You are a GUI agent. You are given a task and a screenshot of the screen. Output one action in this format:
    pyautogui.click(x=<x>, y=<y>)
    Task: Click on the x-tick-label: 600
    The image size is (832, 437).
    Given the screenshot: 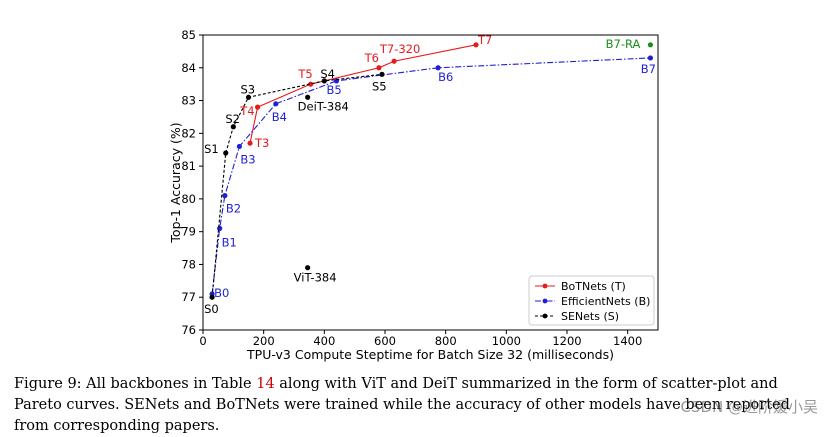 What is the action you would take?
    pyautogui.click(x=385, y=341)
    